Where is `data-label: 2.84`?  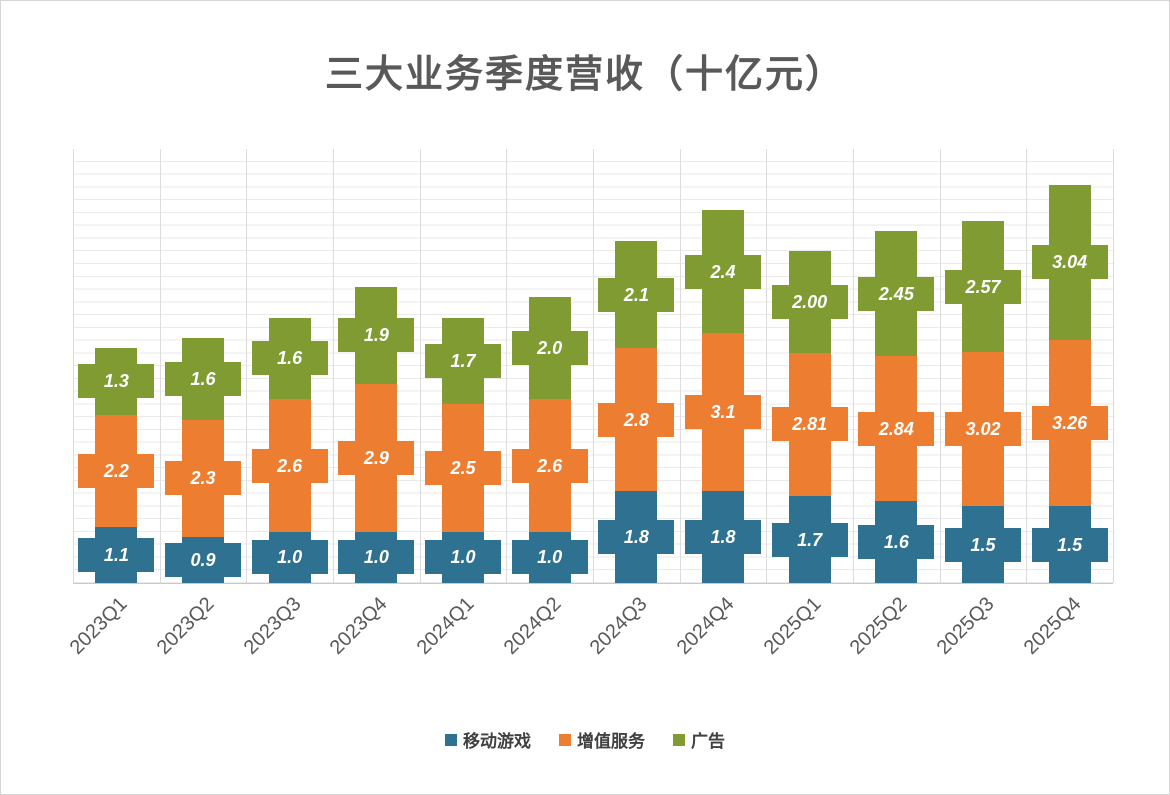
data-label: 2.84 is located at coordinates (896, 428).